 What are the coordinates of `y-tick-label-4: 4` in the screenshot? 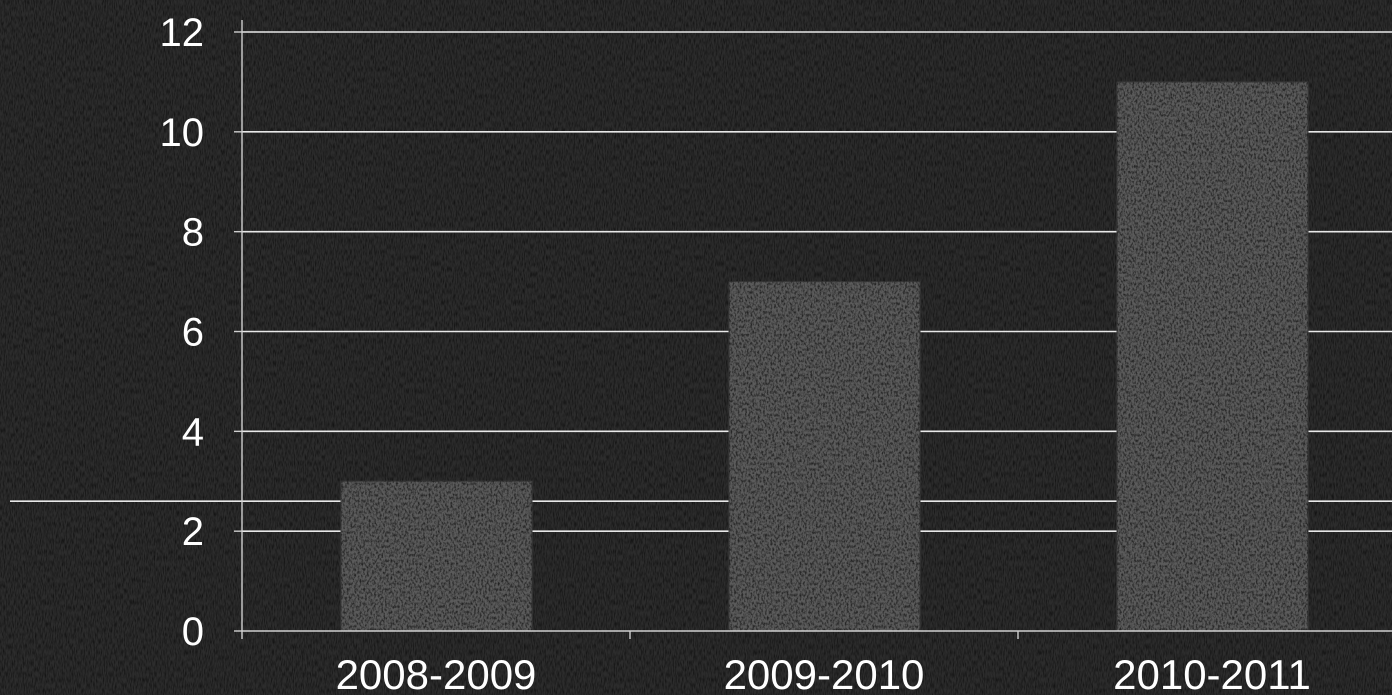 It's located at (193, 432).